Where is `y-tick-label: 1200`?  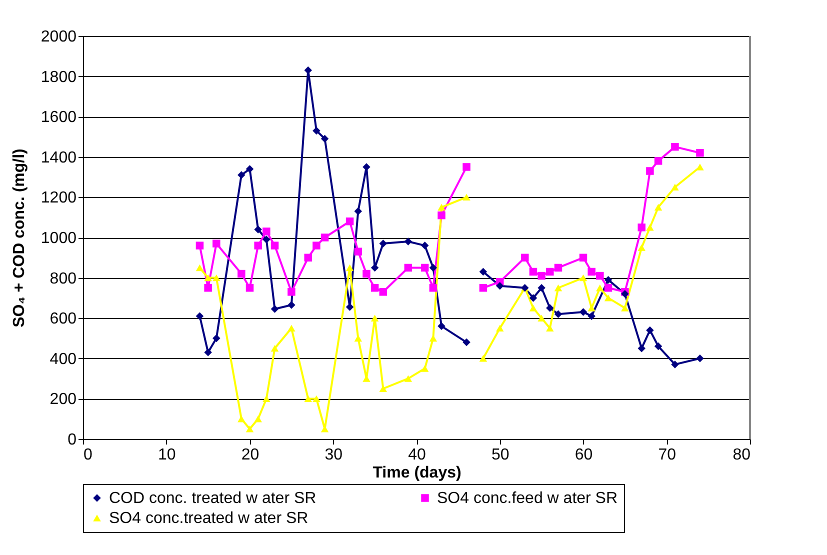
y-tick-label: 1200 is located at coordinates (58, 198).